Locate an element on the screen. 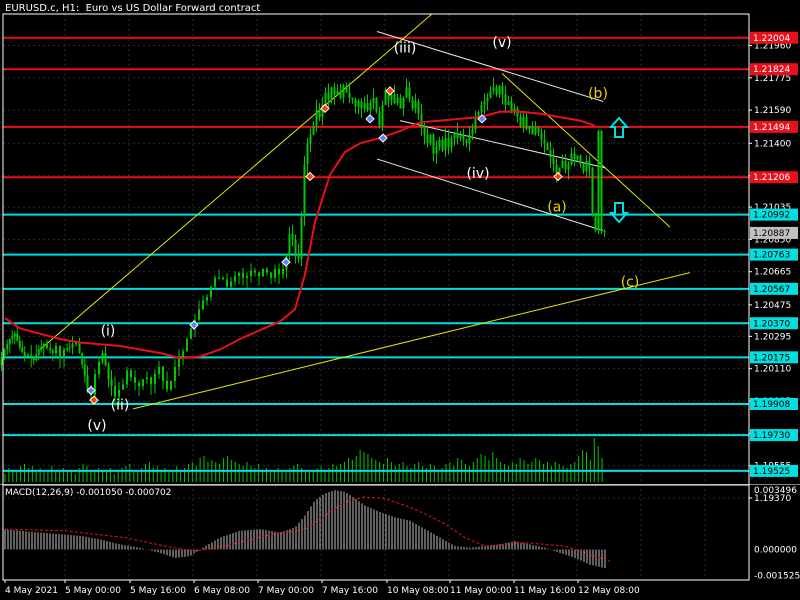  macd-value-1: -0.001050 is located at coordinates (99, 493).